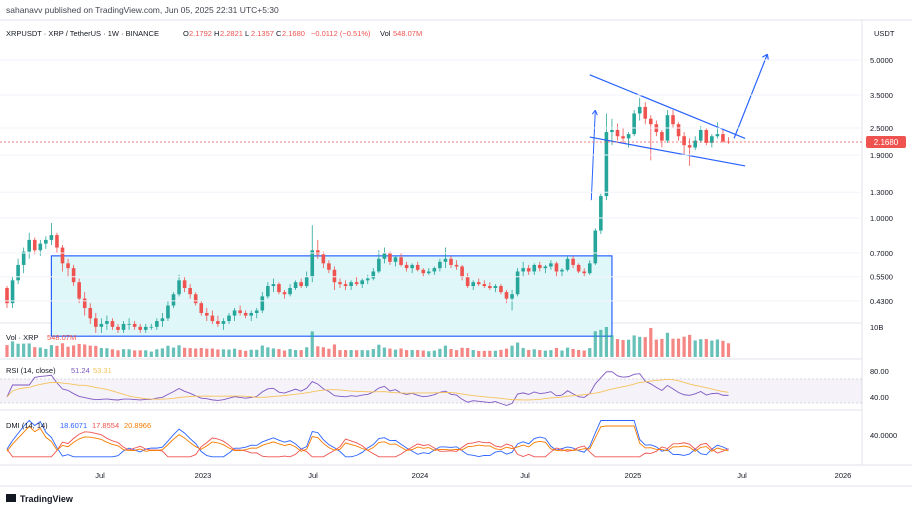 The image size is (912, 513). What do you see at coordinates (80, 370) in the screenshot?
I see `rsi-value: 51.24` at bounding box center [80, 370].